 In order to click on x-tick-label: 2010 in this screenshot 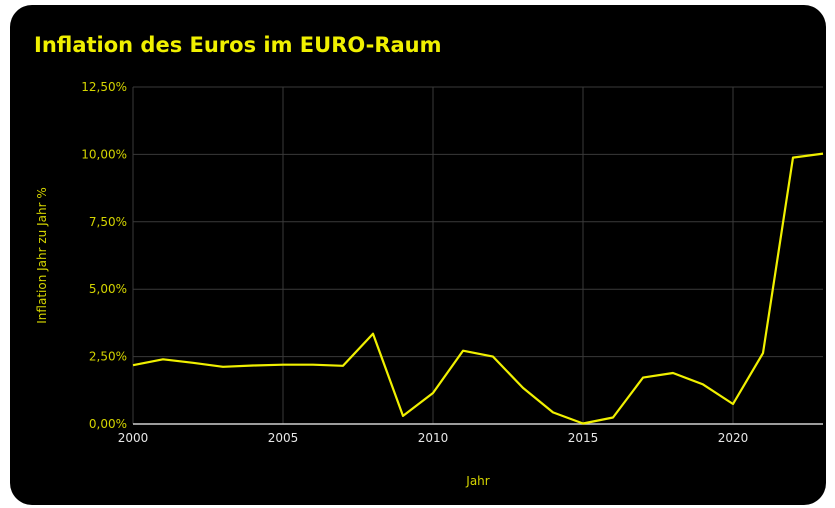, I will do `click(433, 438)`.